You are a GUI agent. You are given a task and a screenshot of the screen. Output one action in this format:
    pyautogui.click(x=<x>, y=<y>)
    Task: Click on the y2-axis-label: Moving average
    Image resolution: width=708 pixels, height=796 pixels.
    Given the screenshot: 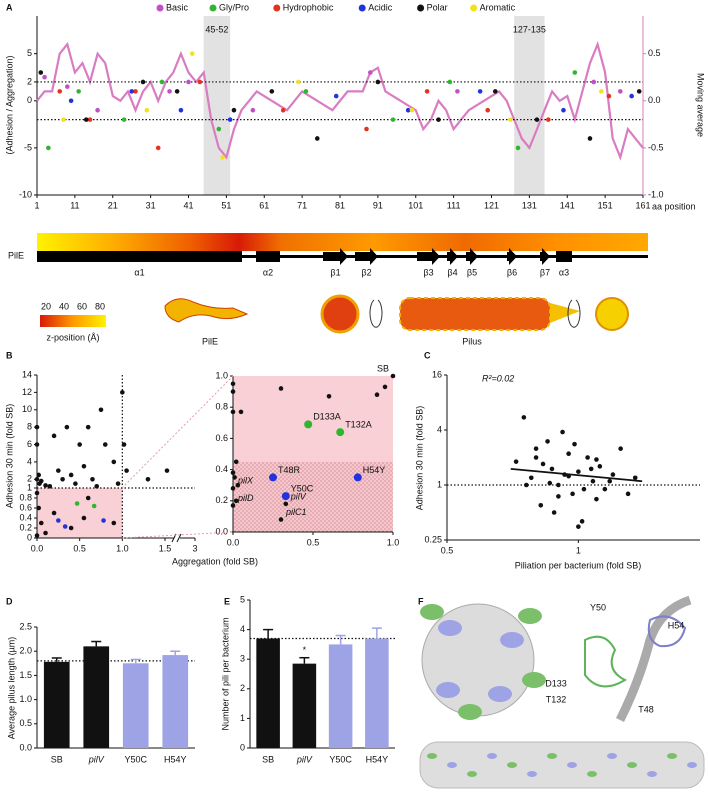 What is the action you would take?
    pyautogui.click(x=701, y=105)
    